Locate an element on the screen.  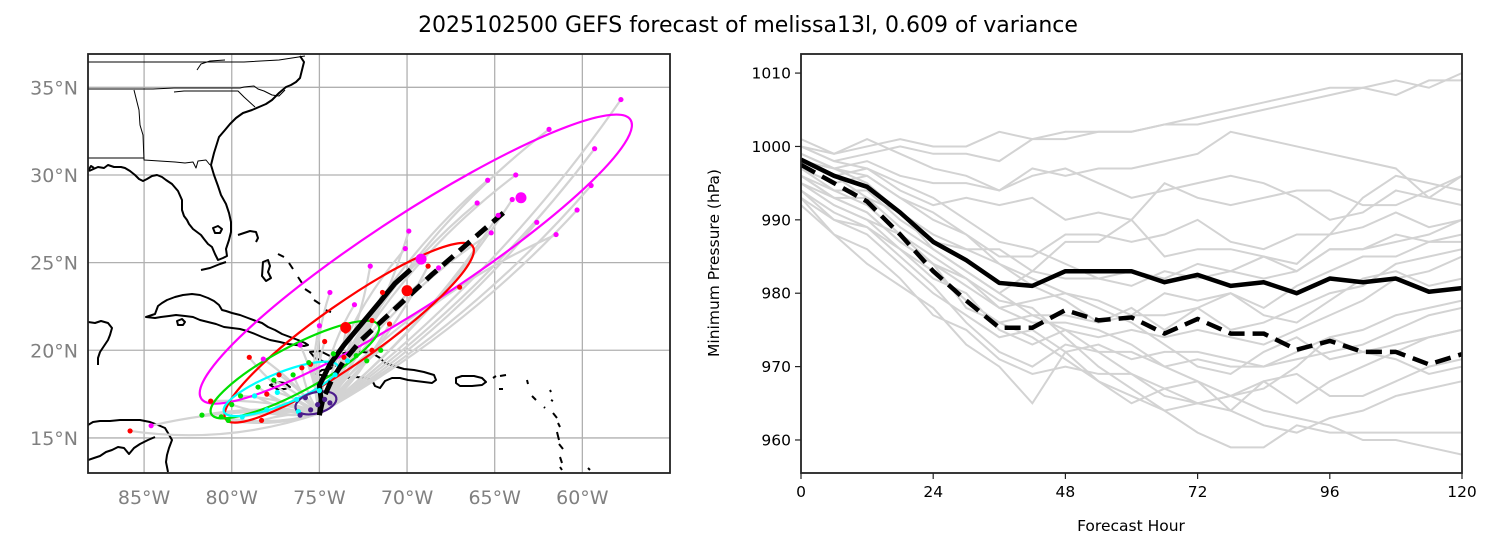
coastline-us-southeast is located at coordinates (196, 158).